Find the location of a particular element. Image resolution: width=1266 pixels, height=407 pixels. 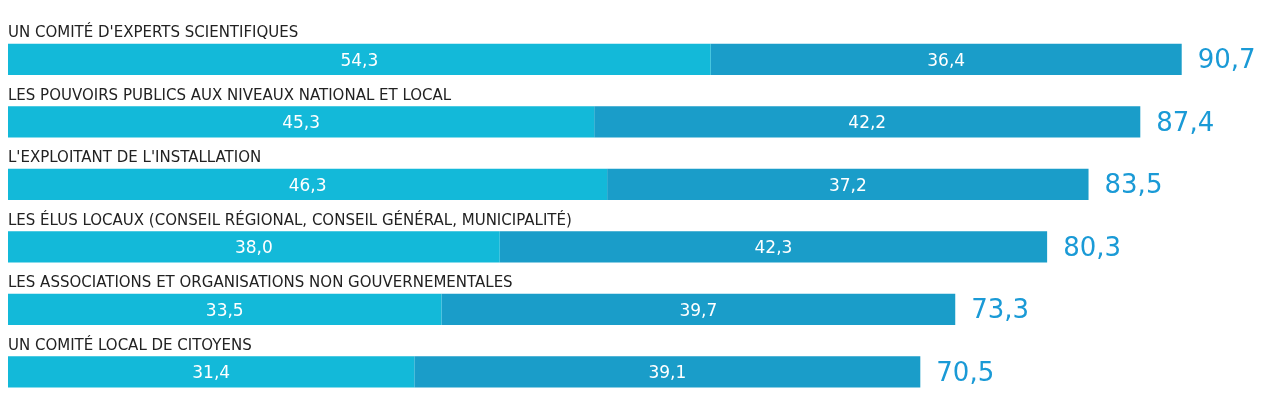

data-label: 36,4 is located at coordinates (946, 59).